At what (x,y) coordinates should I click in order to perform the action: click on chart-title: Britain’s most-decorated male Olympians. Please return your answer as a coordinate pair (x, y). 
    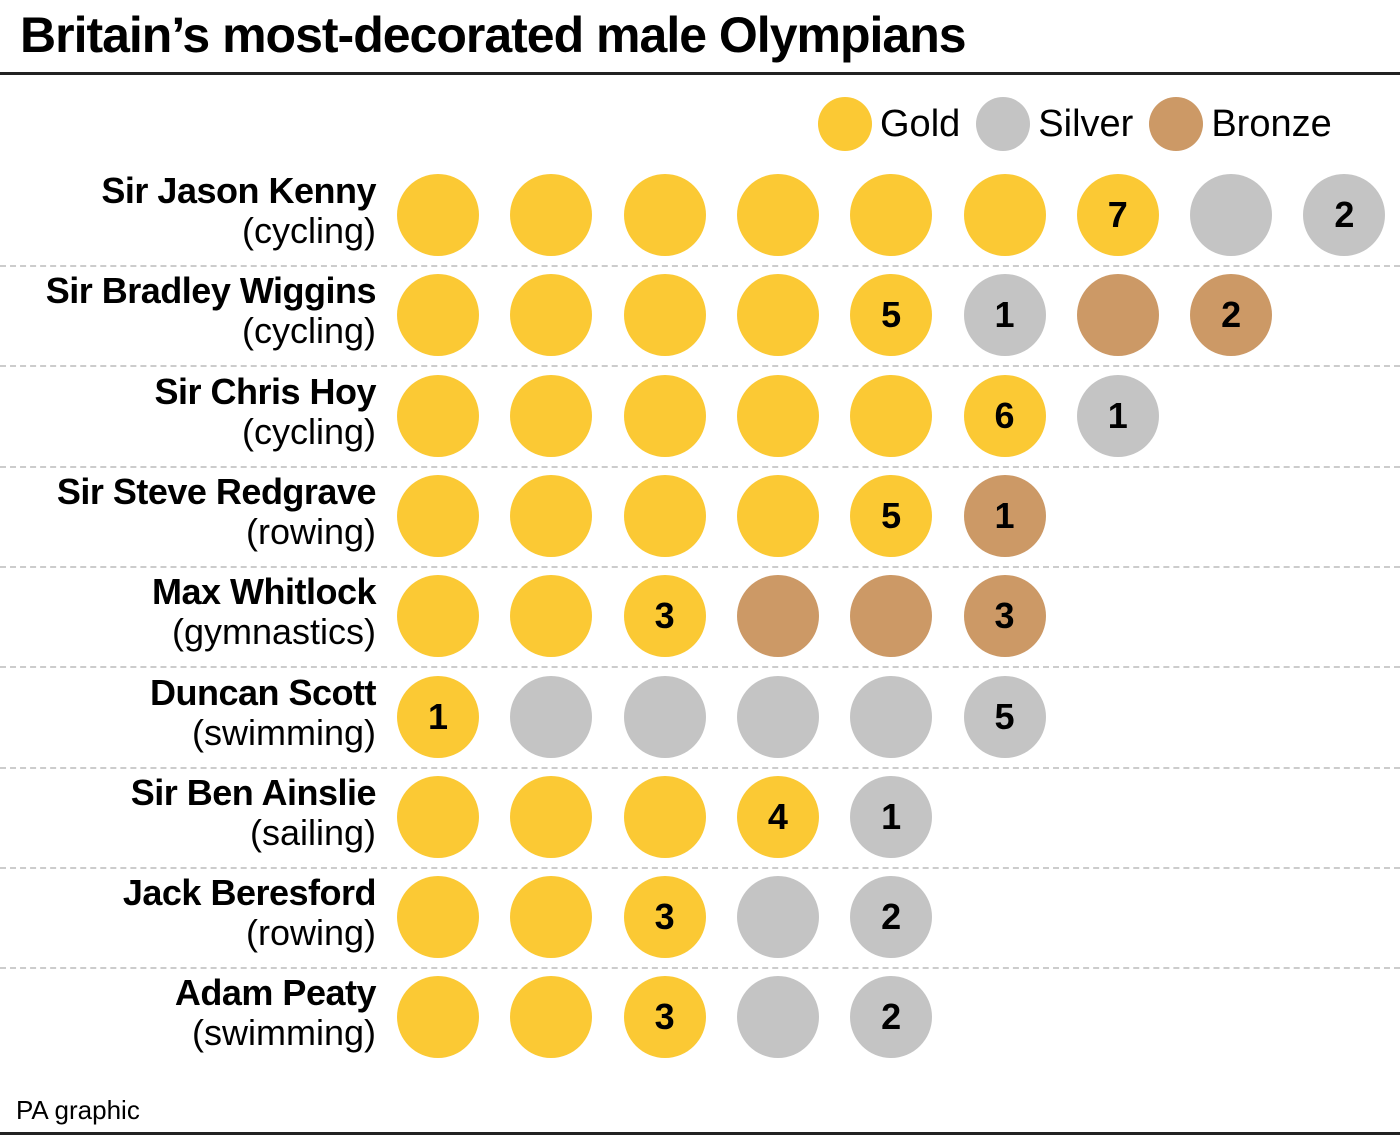
    Looking at the image, I should click on (493, 35).